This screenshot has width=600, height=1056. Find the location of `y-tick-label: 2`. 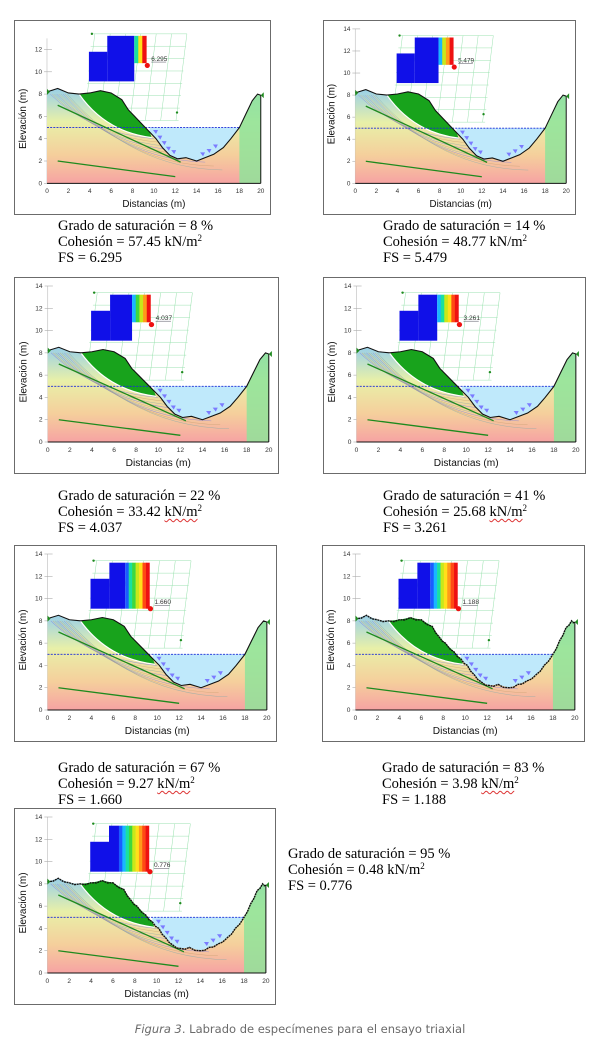

y-tick-label: 2 is located at coordinates (41, 420).